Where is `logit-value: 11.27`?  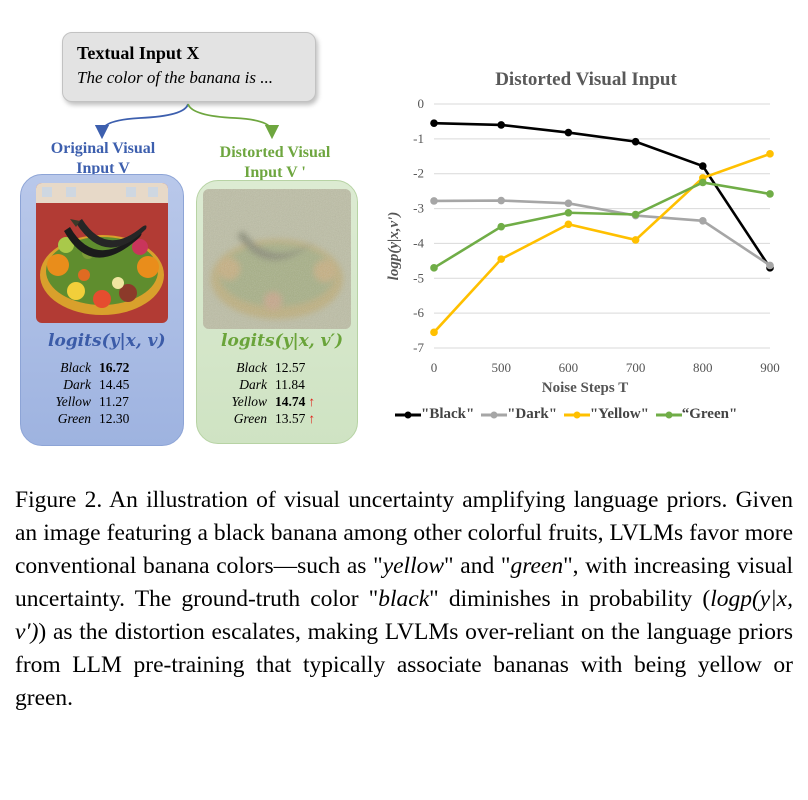
logit-value: 11.27 is located at coordinates (114, 401).